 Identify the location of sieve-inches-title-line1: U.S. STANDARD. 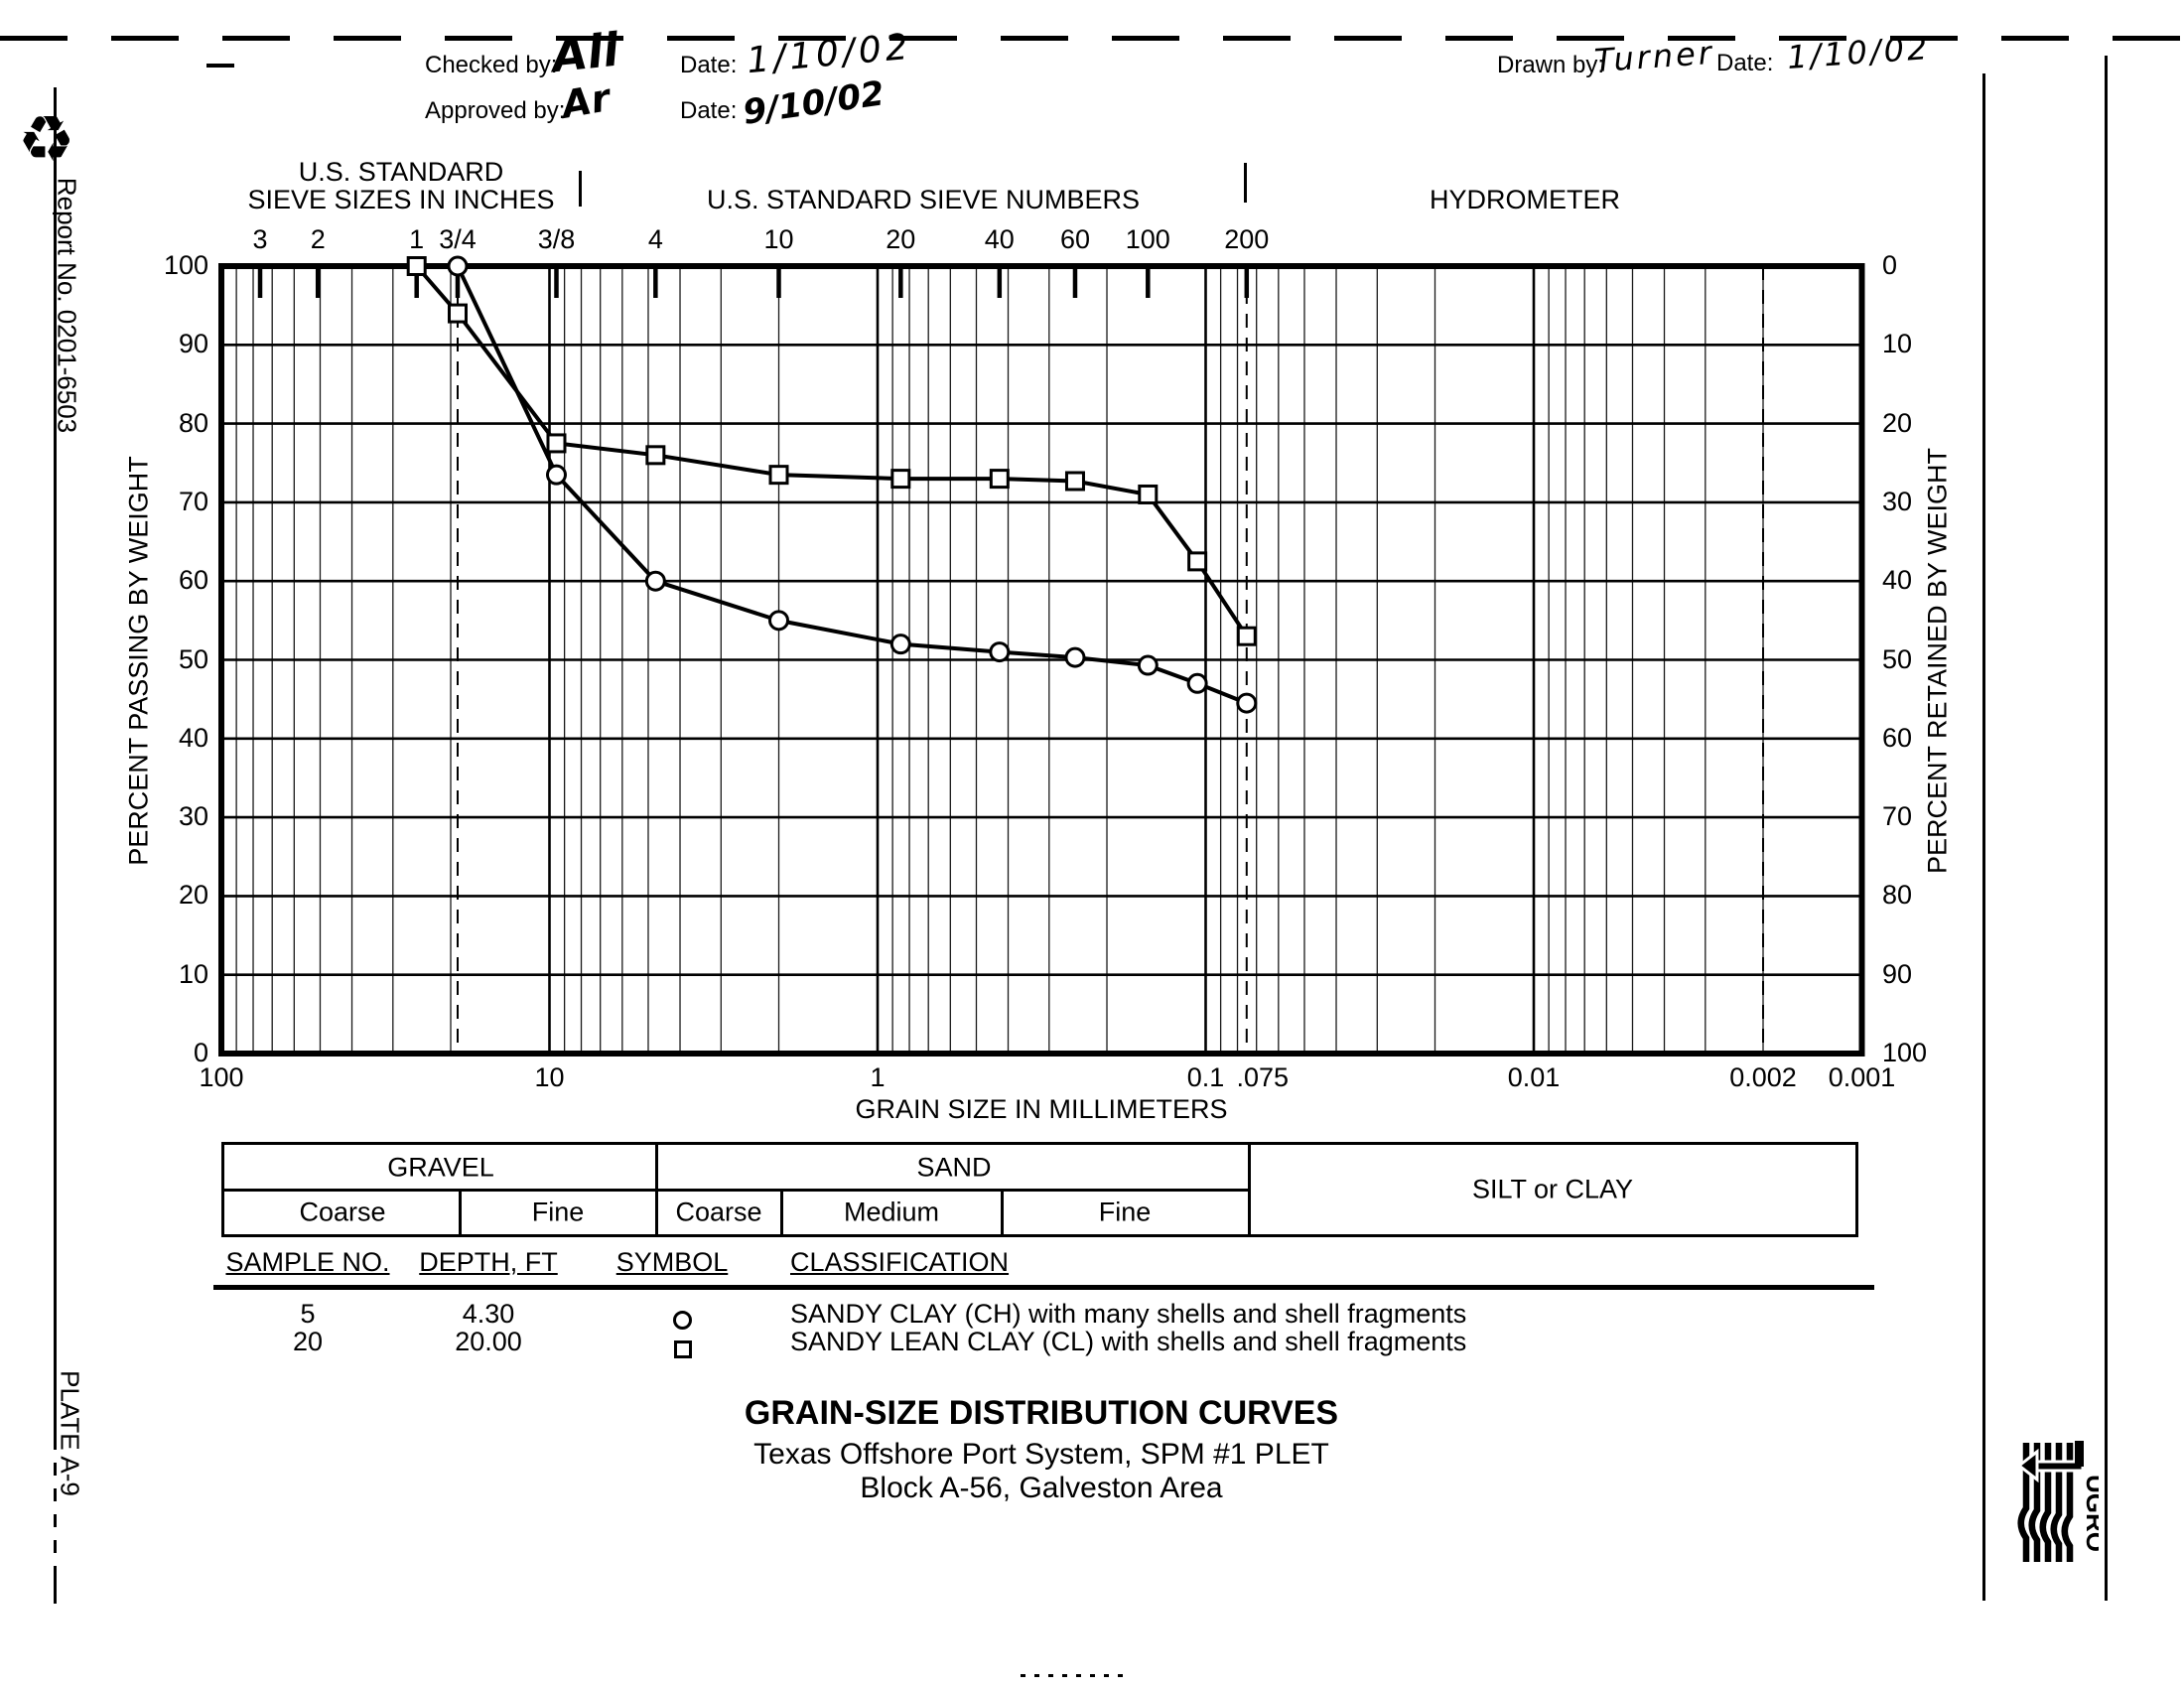
(401, 172).